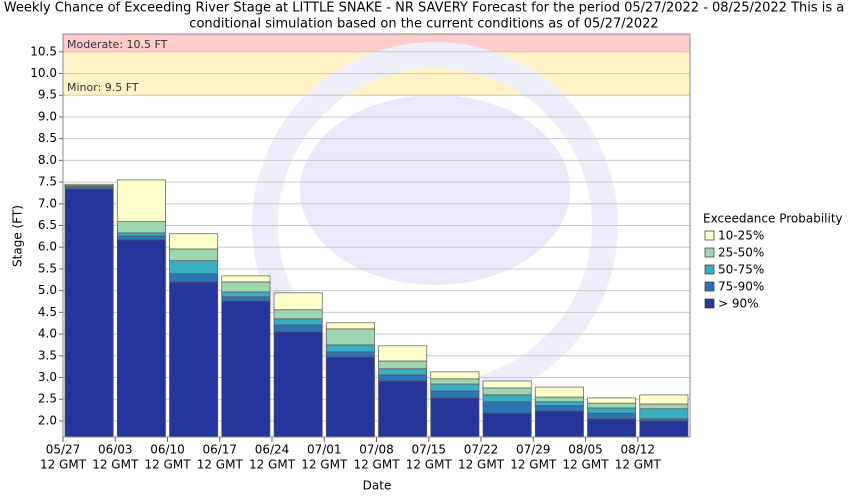 This screenshot has width=850, height=500. What do you see at coordinates (43, 51) in the screenshot?
I see `y-tick-label: 10.5` at bounding box center [43, 51].